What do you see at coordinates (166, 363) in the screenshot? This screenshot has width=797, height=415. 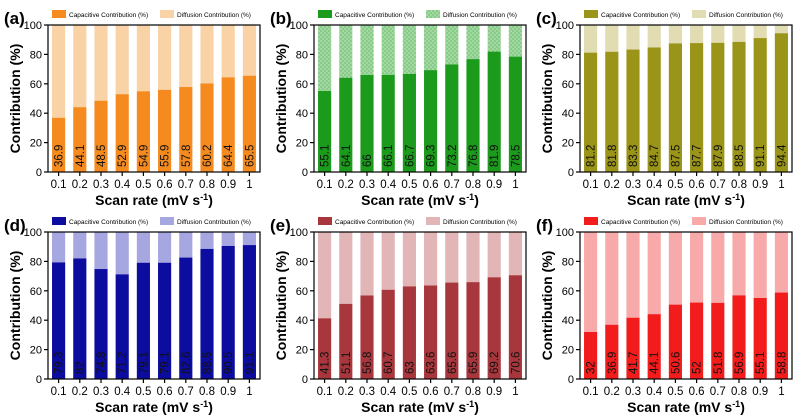 I see `data-label: 79.1` at bounding box center [166, 363].